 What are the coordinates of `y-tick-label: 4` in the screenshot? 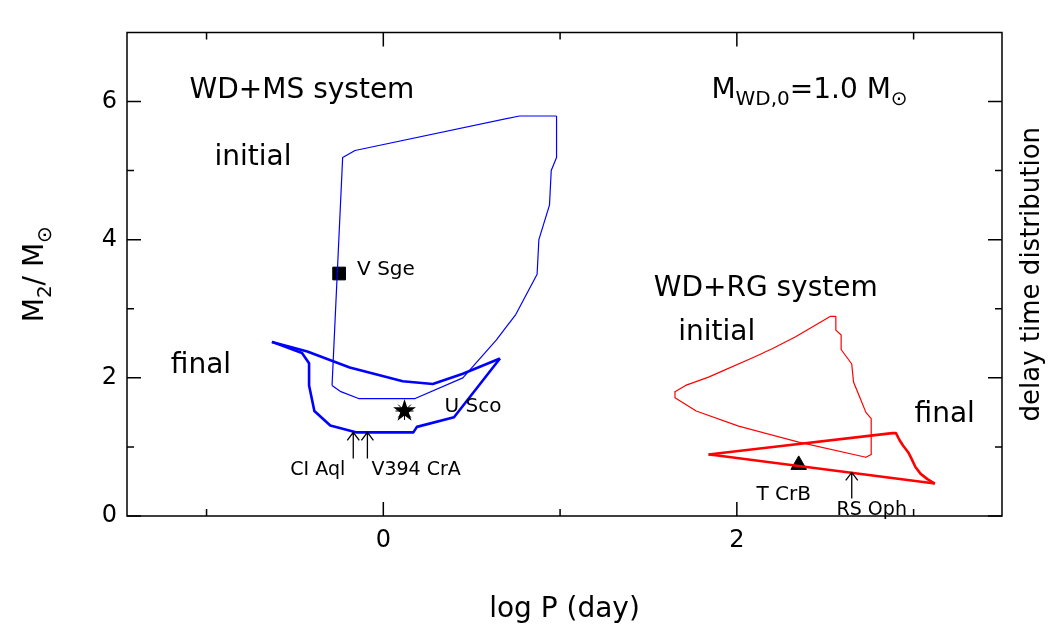 It's located at (109, 237).